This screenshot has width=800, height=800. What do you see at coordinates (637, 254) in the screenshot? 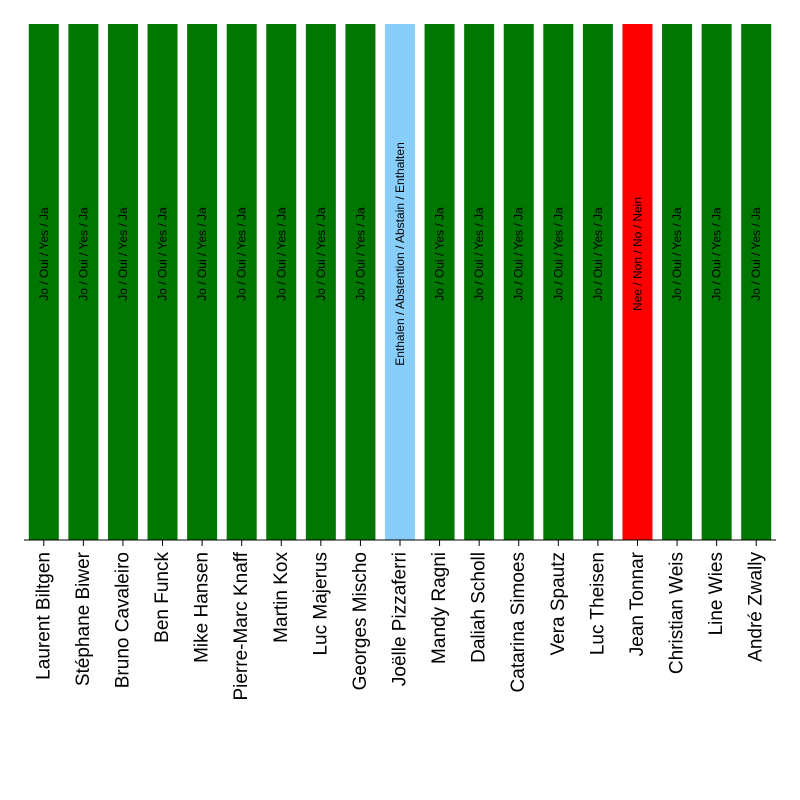
I see `bar-data-label: Nee / Non / No / Nein` at bounding box center [637, 254].